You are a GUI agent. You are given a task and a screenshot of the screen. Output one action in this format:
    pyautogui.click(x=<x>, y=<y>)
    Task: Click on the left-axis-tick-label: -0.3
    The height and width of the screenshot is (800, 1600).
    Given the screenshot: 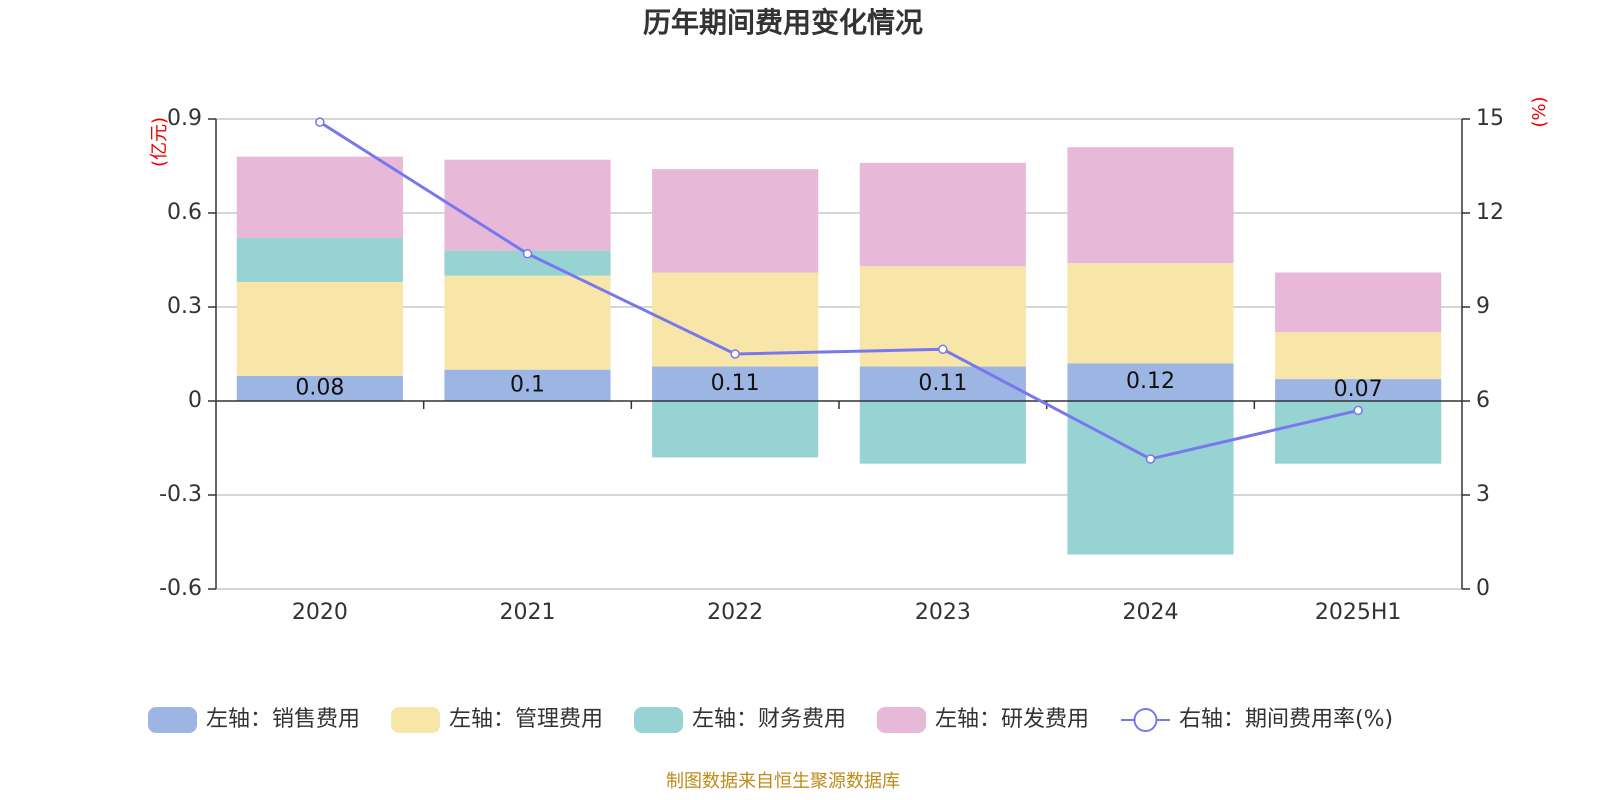 What is the action you would take?
    pyautogui.click(x=180, y=494)
    